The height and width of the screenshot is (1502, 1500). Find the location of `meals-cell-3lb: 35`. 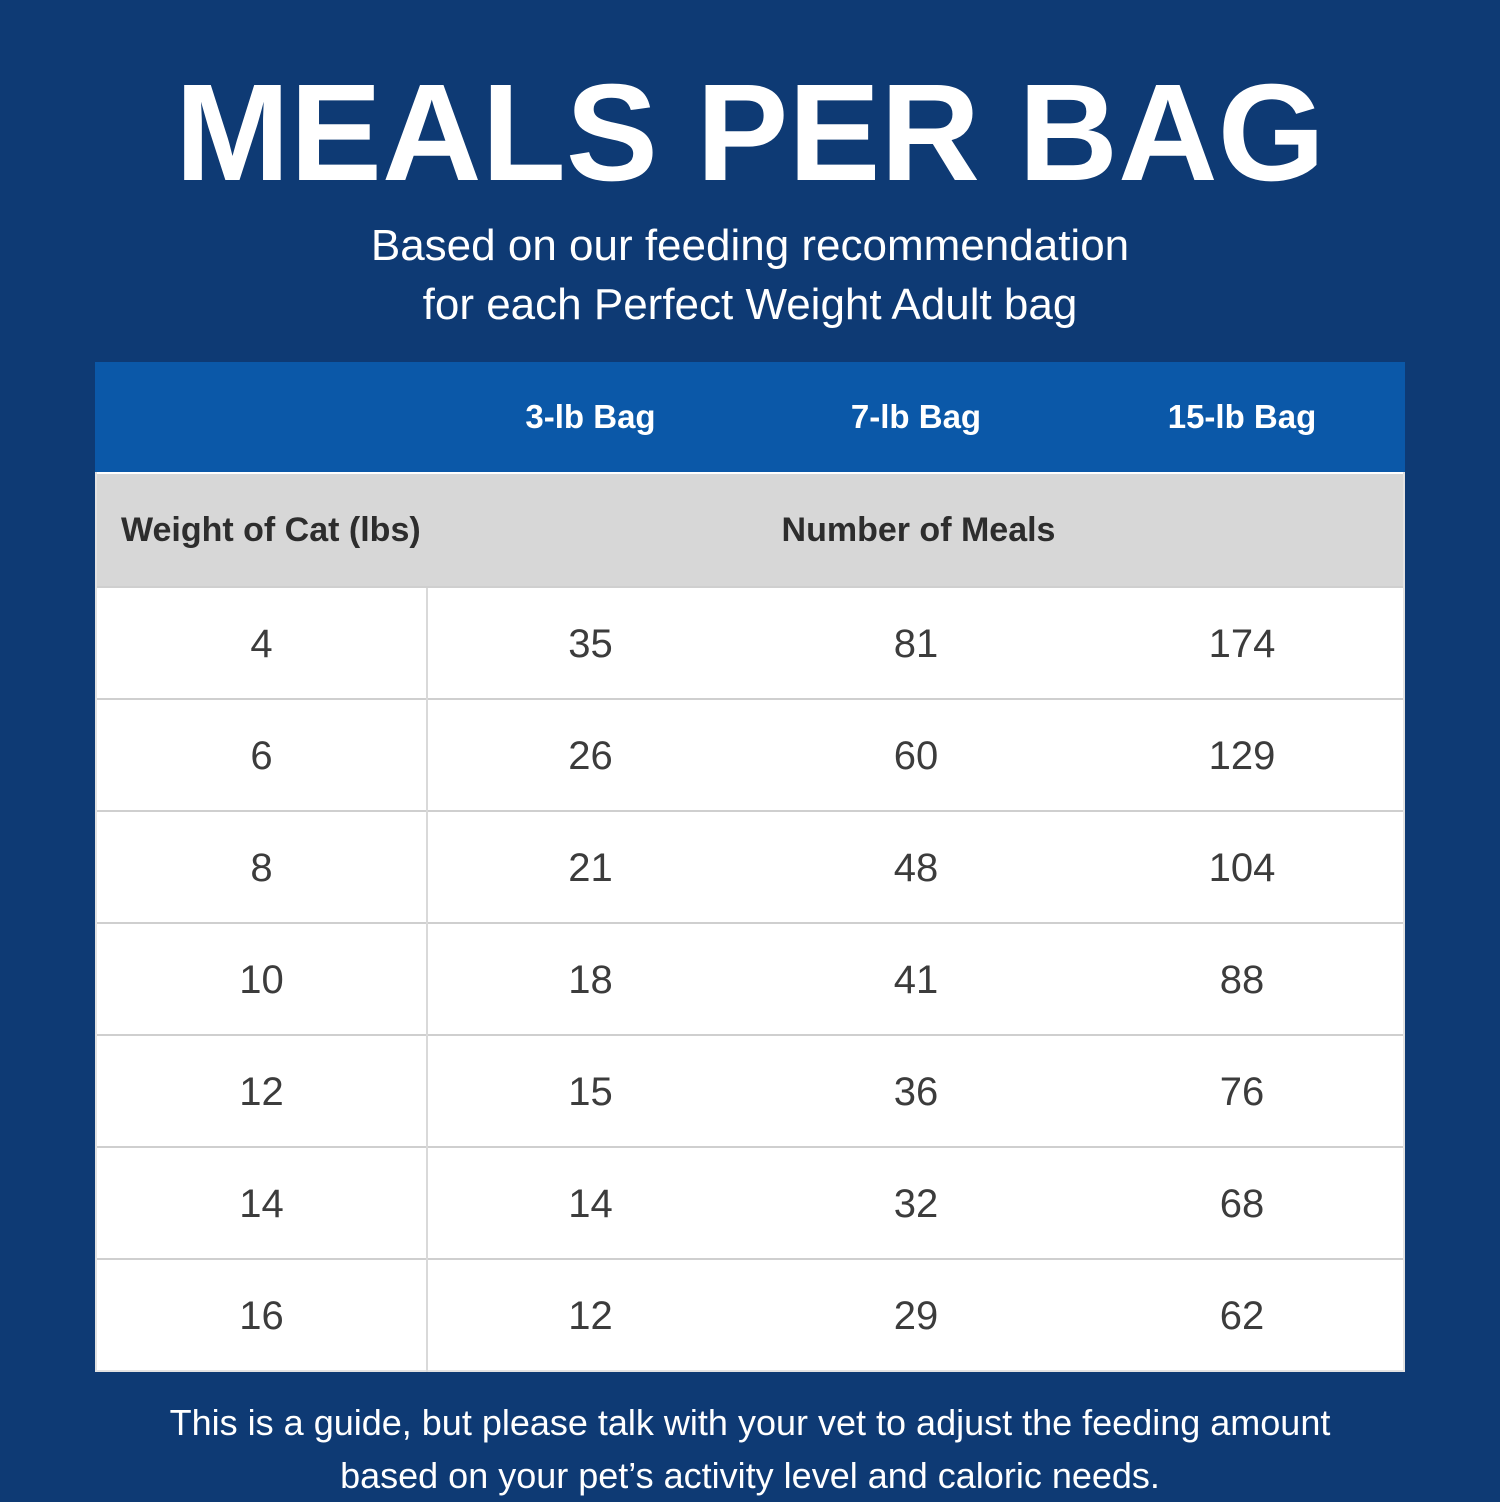

meals-cell-3lb: 35 is located at coordinates (590, 643).